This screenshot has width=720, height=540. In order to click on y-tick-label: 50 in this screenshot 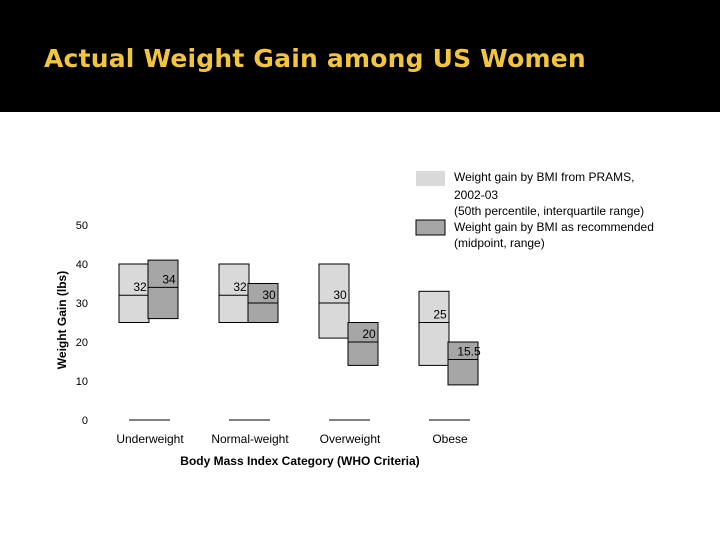, I will do `click(82, 226)`.